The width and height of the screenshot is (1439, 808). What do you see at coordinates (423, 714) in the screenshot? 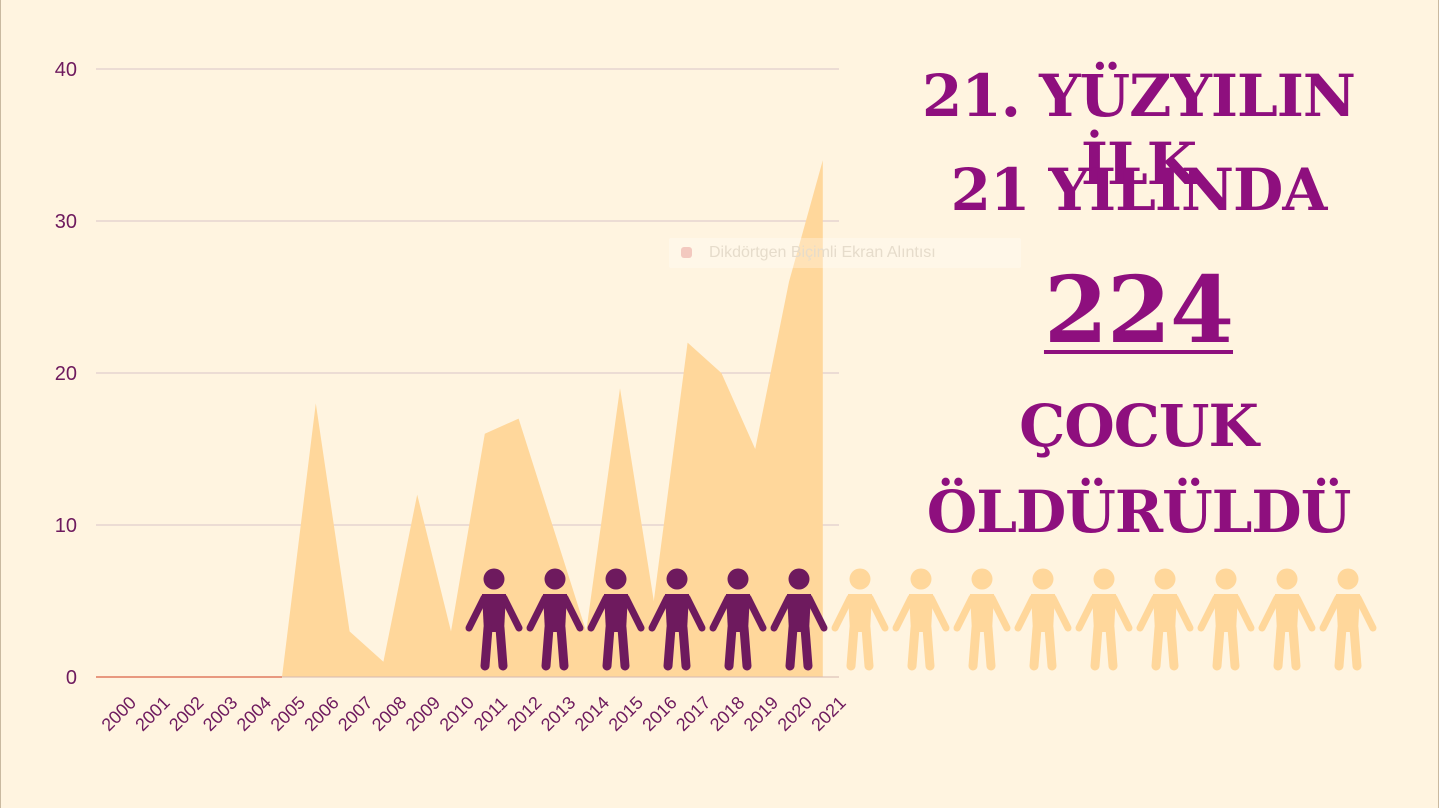
I see `x-tick-label: 2009` at bounding box center [423, 714].